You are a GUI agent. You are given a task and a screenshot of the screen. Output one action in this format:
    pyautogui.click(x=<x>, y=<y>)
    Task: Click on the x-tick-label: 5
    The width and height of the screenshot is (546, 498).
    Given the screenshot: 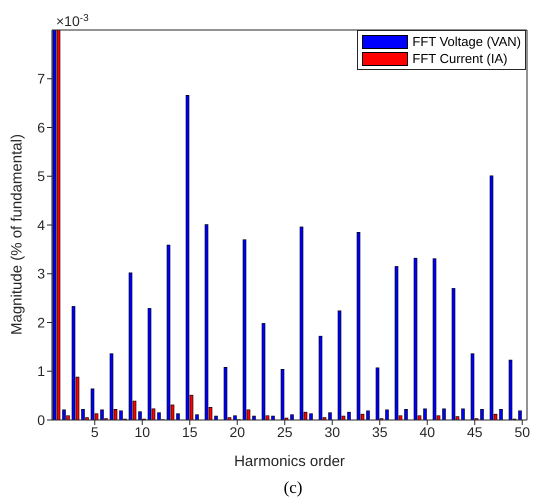 What is the action you would take?
    pyautogui.click(x=94, y=432)
    